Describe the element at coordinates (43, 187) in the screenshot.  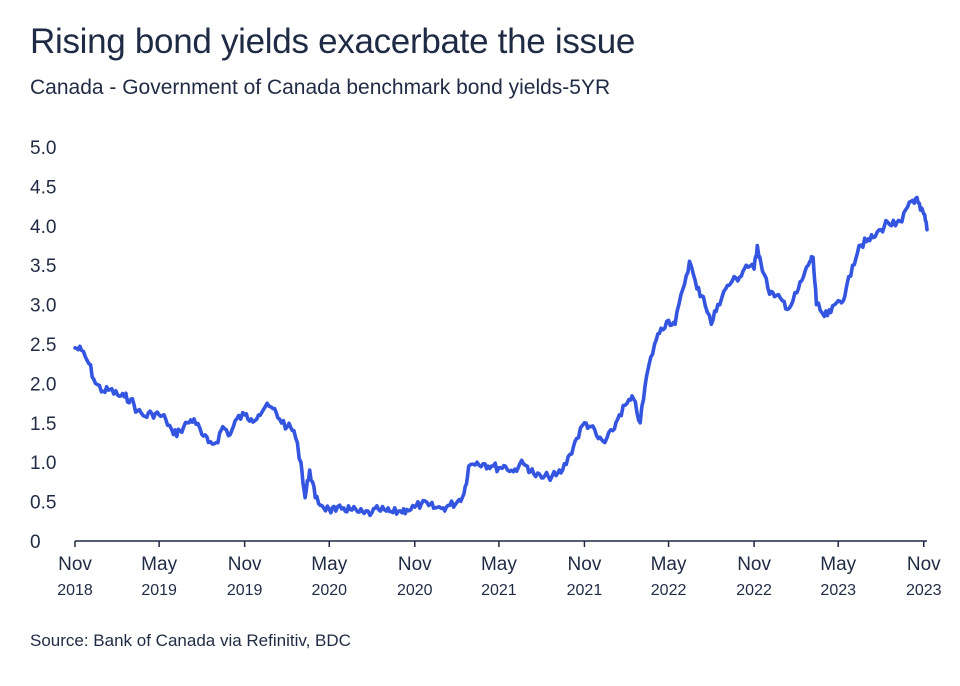
I see `y-tick-label: 4.5` at that location.